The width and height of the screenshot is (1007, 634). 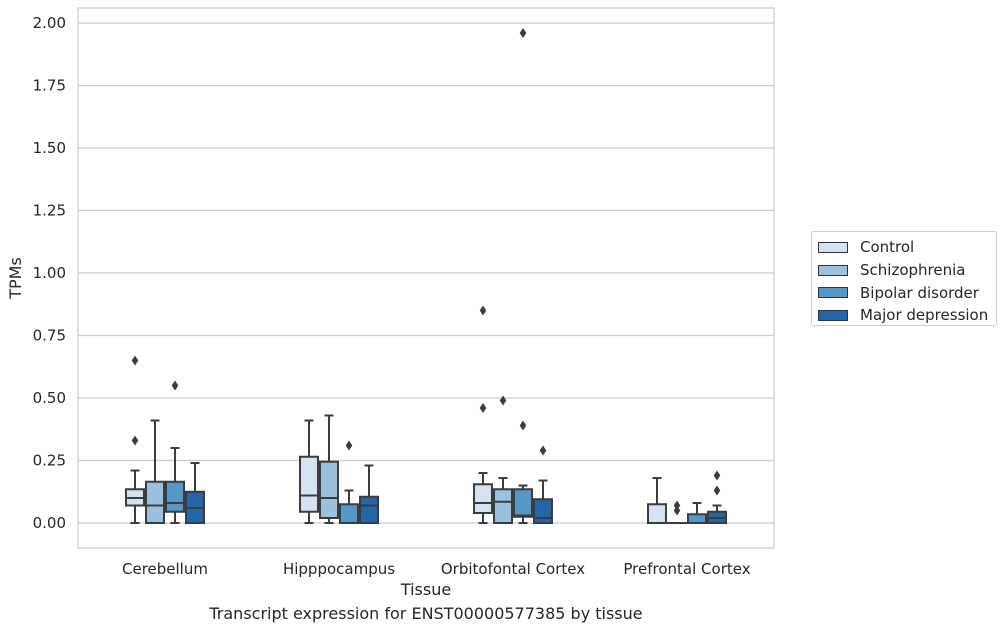 What do you see at coordinates (887, 247) in the screenshot?
I see `legend-label: Control` at bounding box center [887, 247].